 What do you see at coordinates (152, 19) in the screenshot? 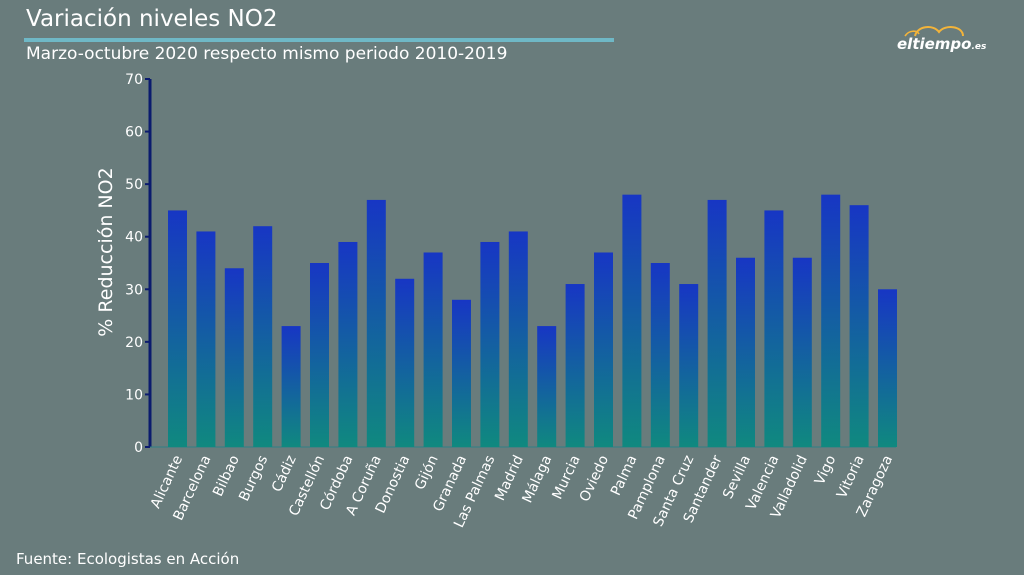
I see `chart-title: Variación niveles NO2` at bounding box center [152, 19].